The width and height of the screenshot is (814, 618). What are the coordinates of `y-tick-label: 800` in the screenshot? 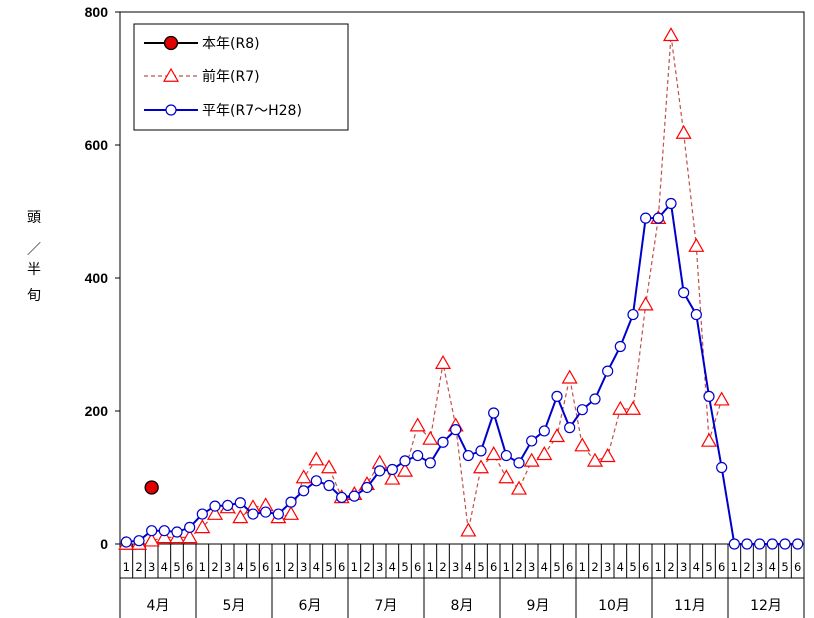 It's located at (97, 12).